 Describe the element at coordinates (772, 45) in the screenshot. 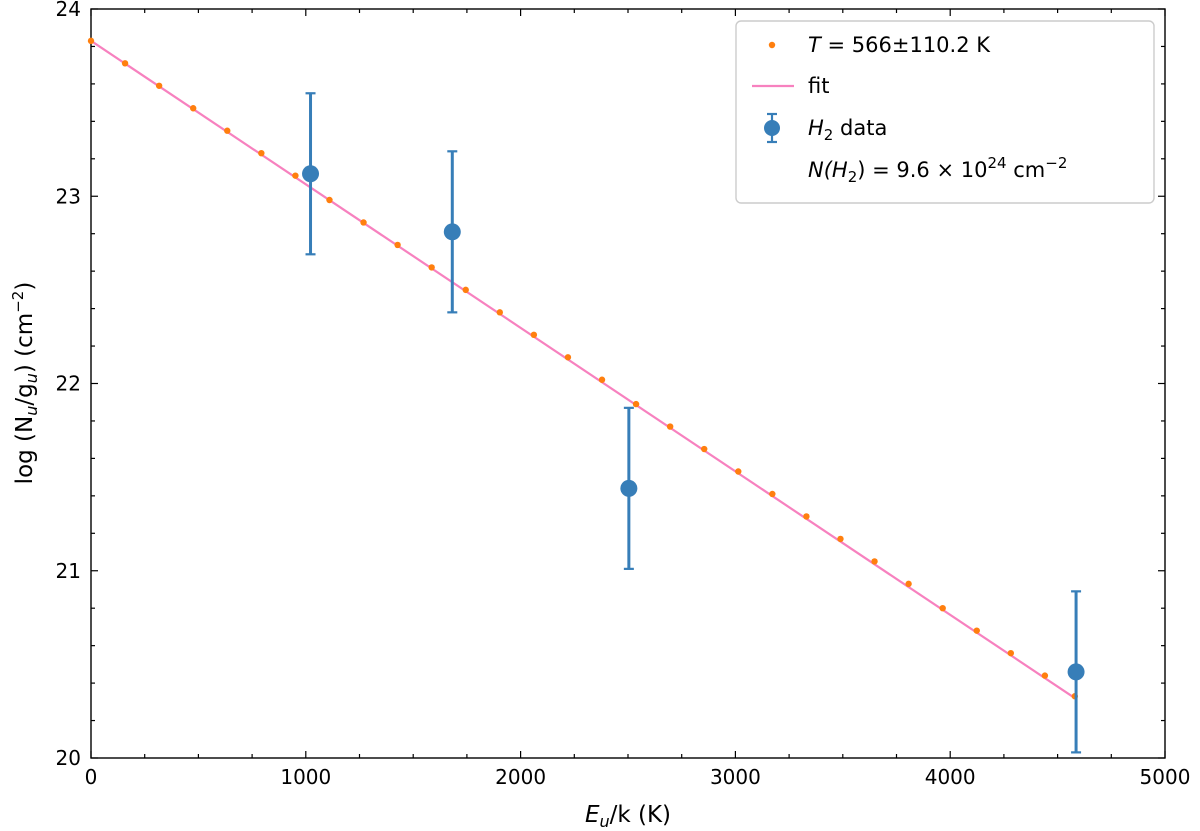

I see `legend-marker-model-points` at that location.